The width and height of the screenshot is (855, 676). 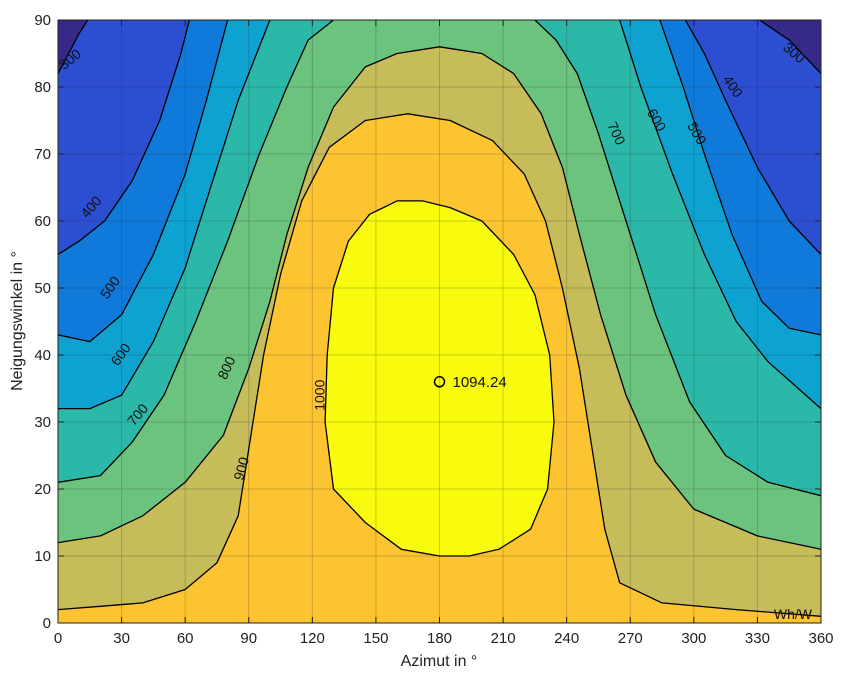 What do you see at coordinates (185, 638) in the screenshot?
I see `x-tick-label: 60` at bounding box center [185, 638].